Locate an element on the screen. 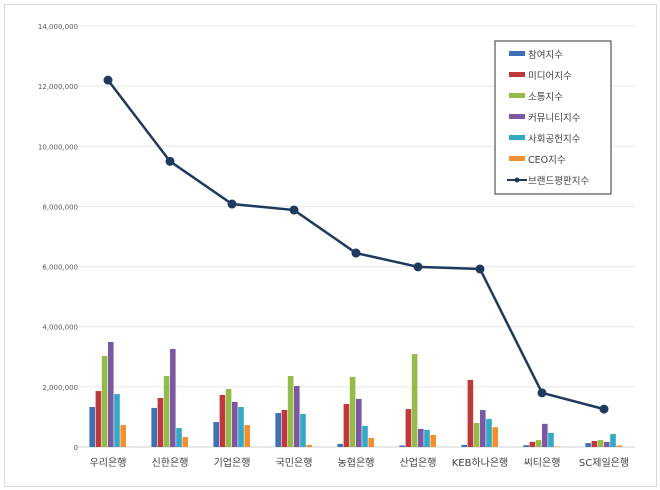 The height and width of the screenshot is (490, 660). x-tick-label: 산업은행 is located at coordinates (418, 462).